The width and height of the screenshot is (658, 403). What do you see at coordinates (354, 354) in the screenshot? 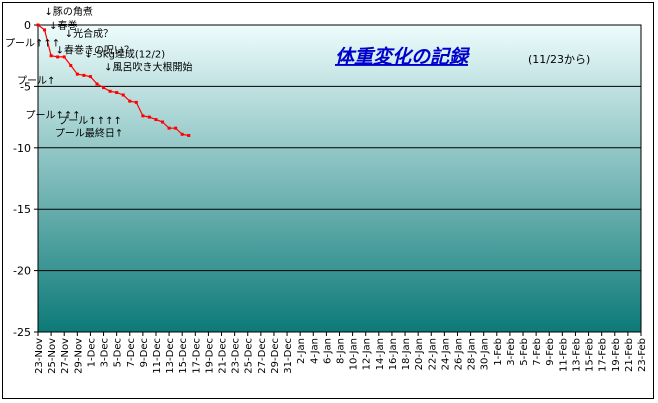
I see `x-tick-label: 10-Jan` at bounding box center [354, 354].